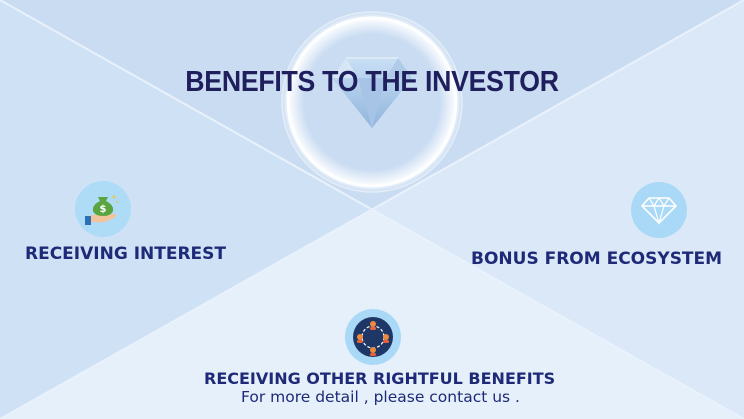 This screenshot has width=744, height=419. I want to click on contact-text: For more detail , please contact us ., so click(380, 397).